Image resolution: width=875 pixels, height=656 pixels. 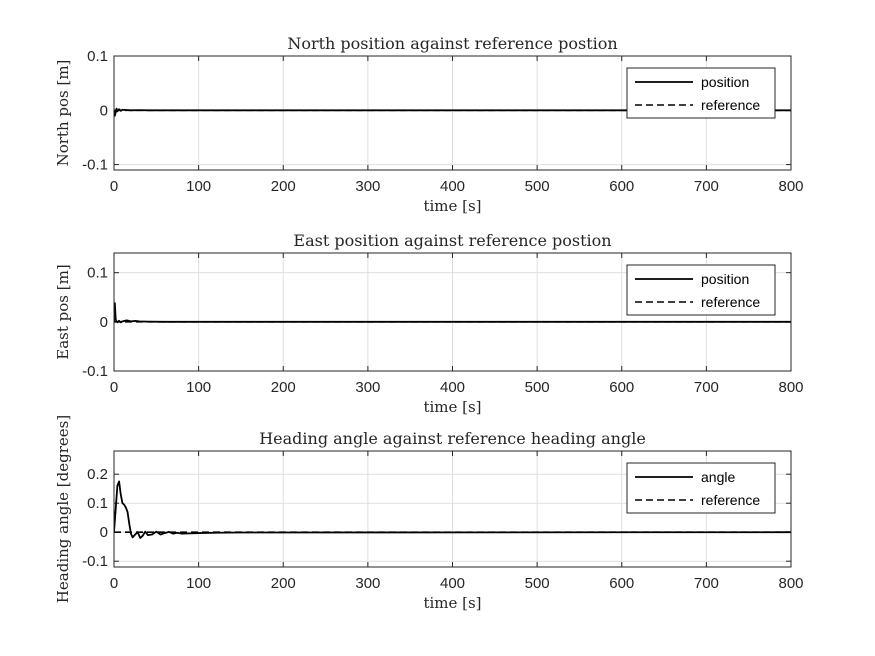 I want to click on chart-3-series-angle-line, so click(x=452, y=509).